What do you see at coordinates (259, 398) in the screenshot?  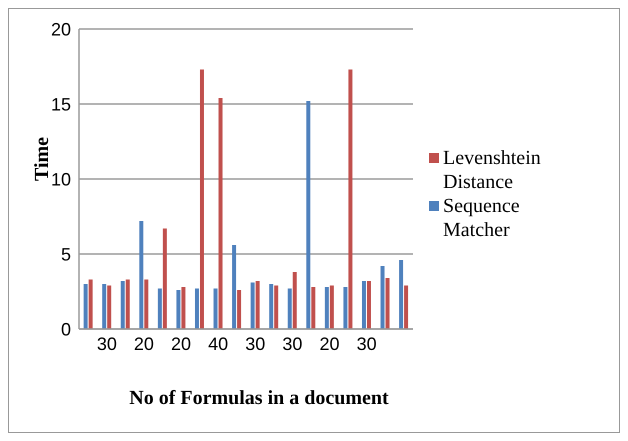 I see `x-axis-title: No of Formulas in a document` at bounding box center [259, 398].